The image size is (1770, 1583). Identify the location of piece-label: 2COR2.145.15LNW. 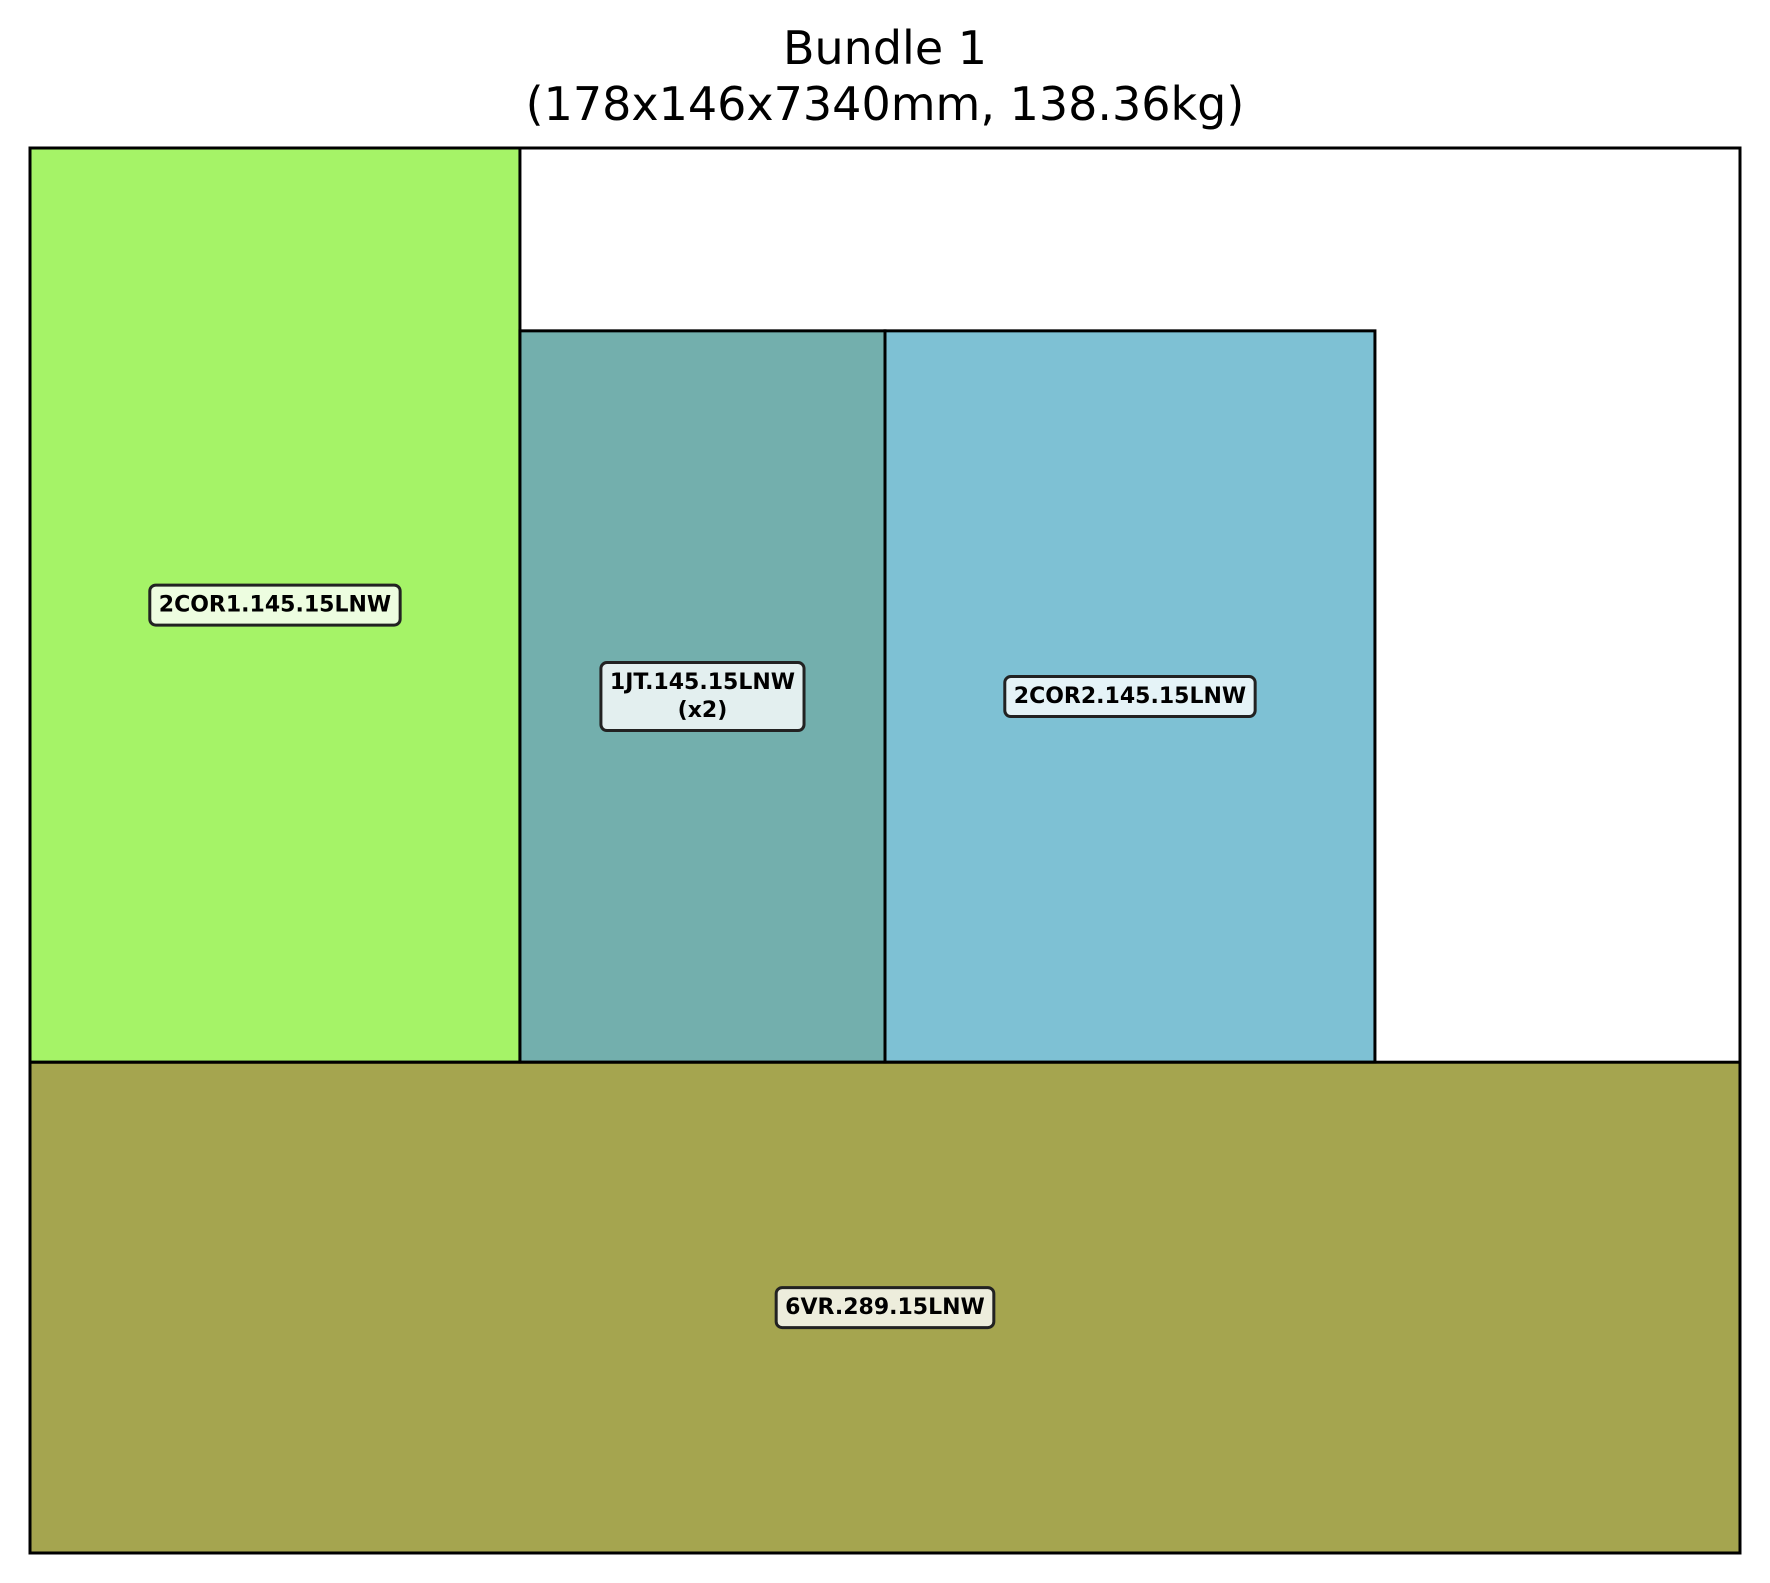
(1130, 696).